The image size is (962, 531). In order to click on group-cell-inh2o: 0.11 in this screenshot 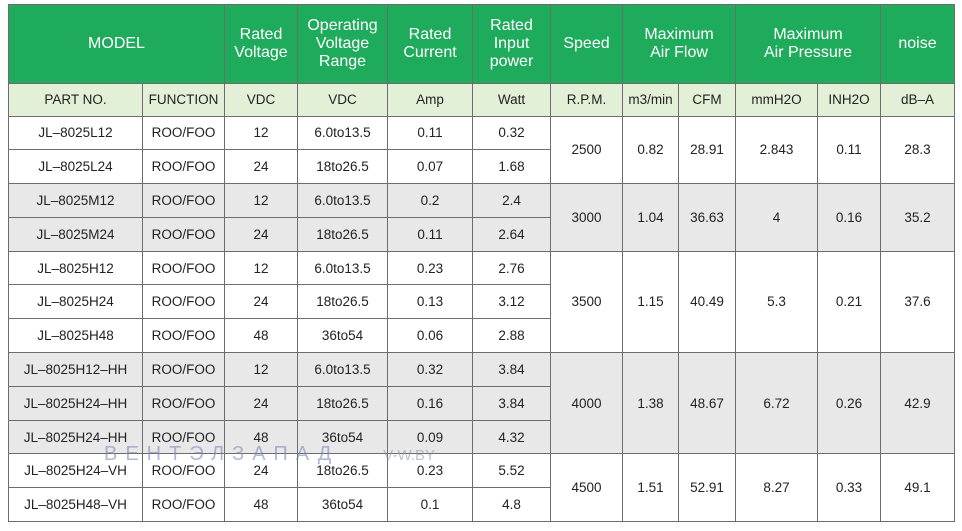, I will do `click(849, 150)`.